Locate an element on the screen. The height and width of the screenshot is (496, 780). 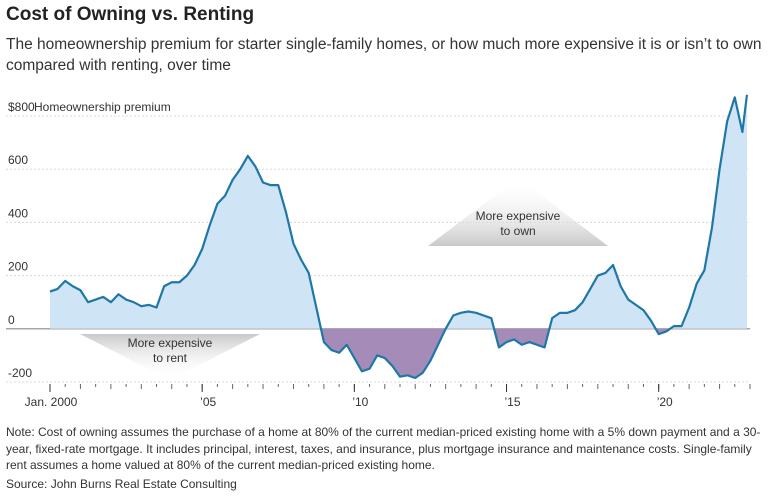
x-tick-label: ’05 is located at coordinates (208, 402).